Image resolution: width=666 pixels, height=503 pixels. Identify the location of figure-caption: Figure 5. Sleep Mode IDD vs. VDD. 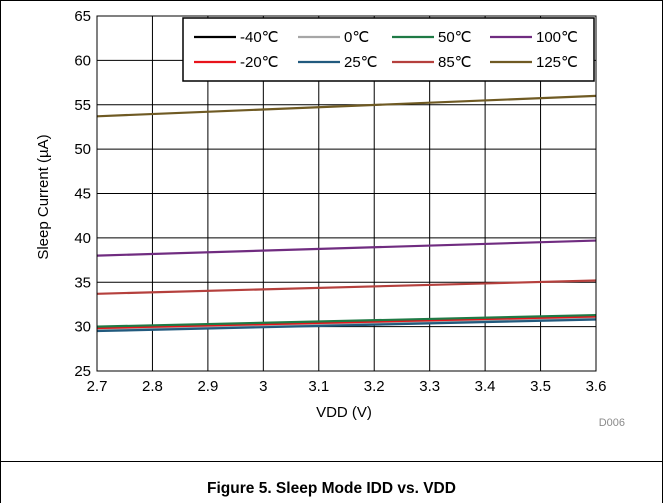
(331, 488).